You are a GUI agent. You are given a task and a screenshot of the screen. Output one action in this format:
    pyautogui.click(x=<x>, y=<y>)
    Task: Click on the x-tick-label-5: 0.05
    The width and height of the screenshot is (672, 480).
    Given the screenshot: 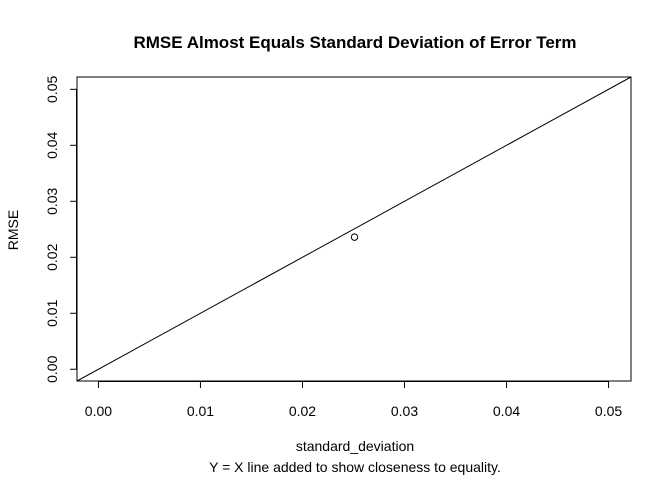 What is the action you would take?
    pyautogui.click(x=608, y=411)
    